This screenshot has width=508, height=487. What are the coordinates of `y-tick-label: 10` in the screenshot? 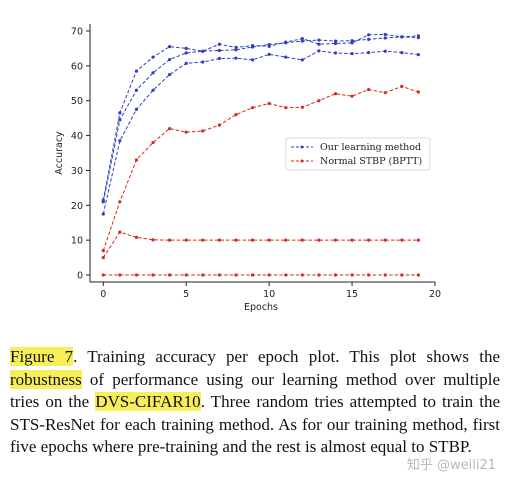 It's located at (77, 241).